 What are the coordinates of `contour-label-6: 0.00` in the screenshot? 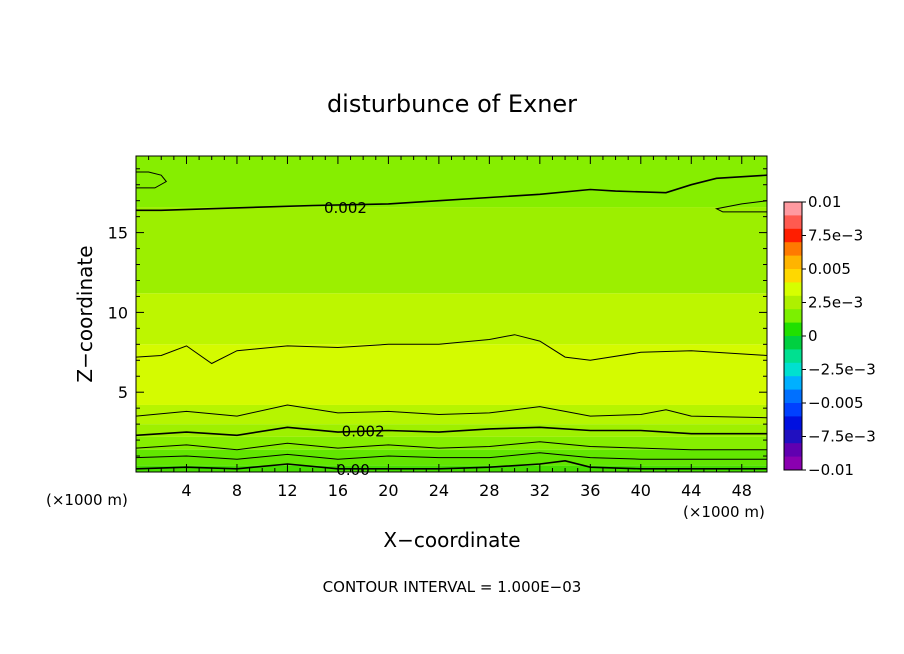 It's located at (352, 470).